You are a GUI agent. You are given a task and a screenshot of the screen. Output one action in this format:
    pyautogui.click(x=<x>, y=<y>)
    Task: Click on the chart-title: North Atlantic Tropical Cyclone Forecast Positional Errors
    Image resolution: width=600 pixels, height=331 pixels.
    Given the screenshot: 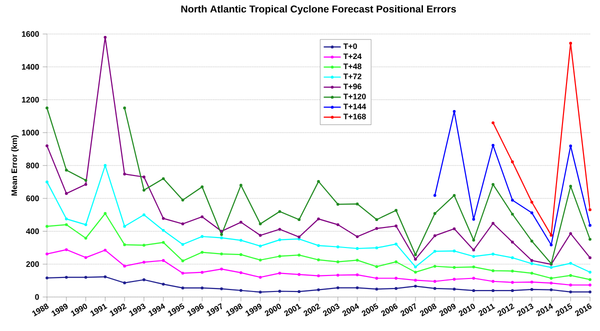 What is the action you would take?
    pyautogui.click(x=318, y=9)
    